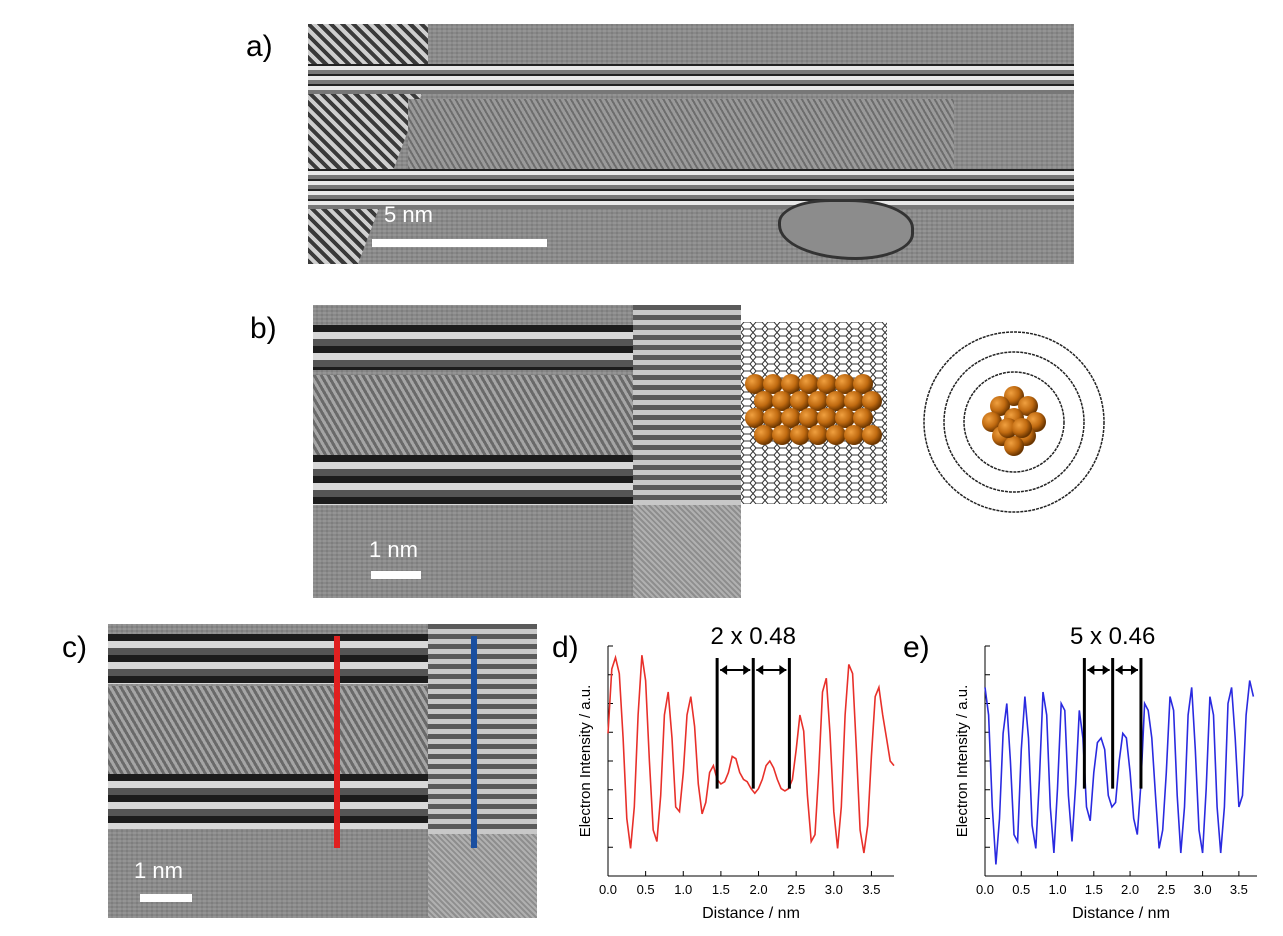 The width and height of the screenshot is (1283, 936). I want to click on molecular-model-side, so click(814, 413).